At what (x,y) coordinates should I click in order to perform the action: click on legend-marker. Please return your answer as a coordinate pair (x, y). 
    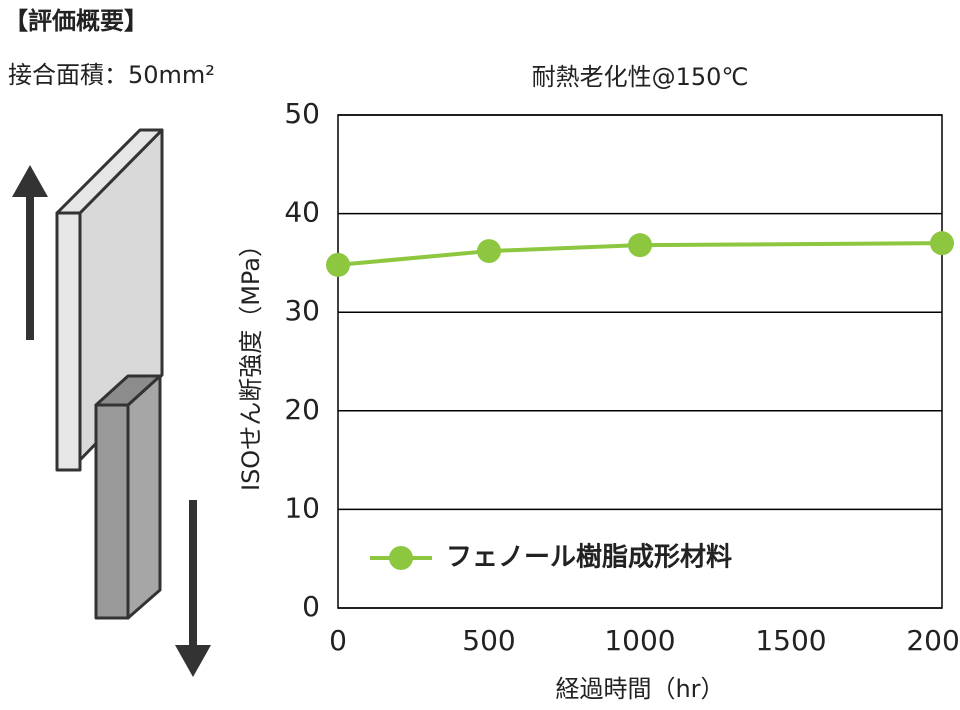
    Looking at the image, I should click on (401, 558).